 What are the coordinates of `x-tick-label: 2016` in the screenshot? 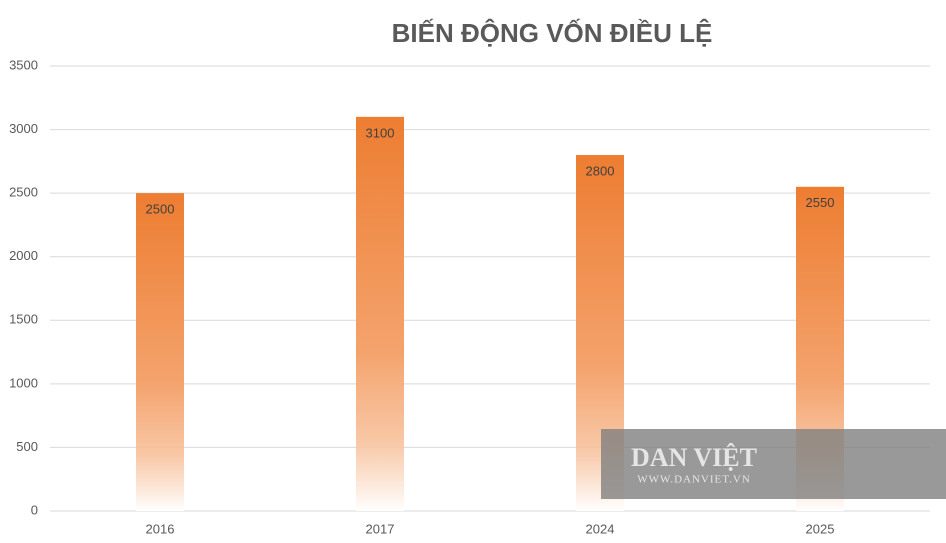 It's located at (160, 528).